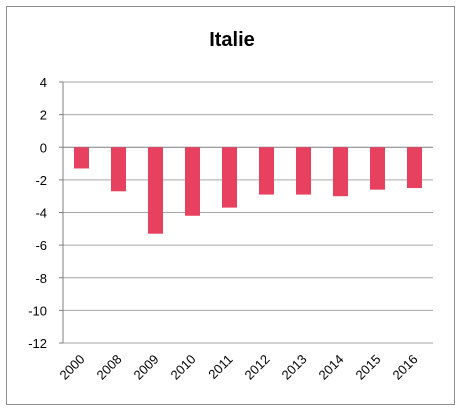  What do you see at coordinates (239, 367) in the screenshot?
I see `x-axis-ticks: 2000 2008 2009 2010 2011 2012 2013 2014 2015 2016` at bounding box center [239, 367].